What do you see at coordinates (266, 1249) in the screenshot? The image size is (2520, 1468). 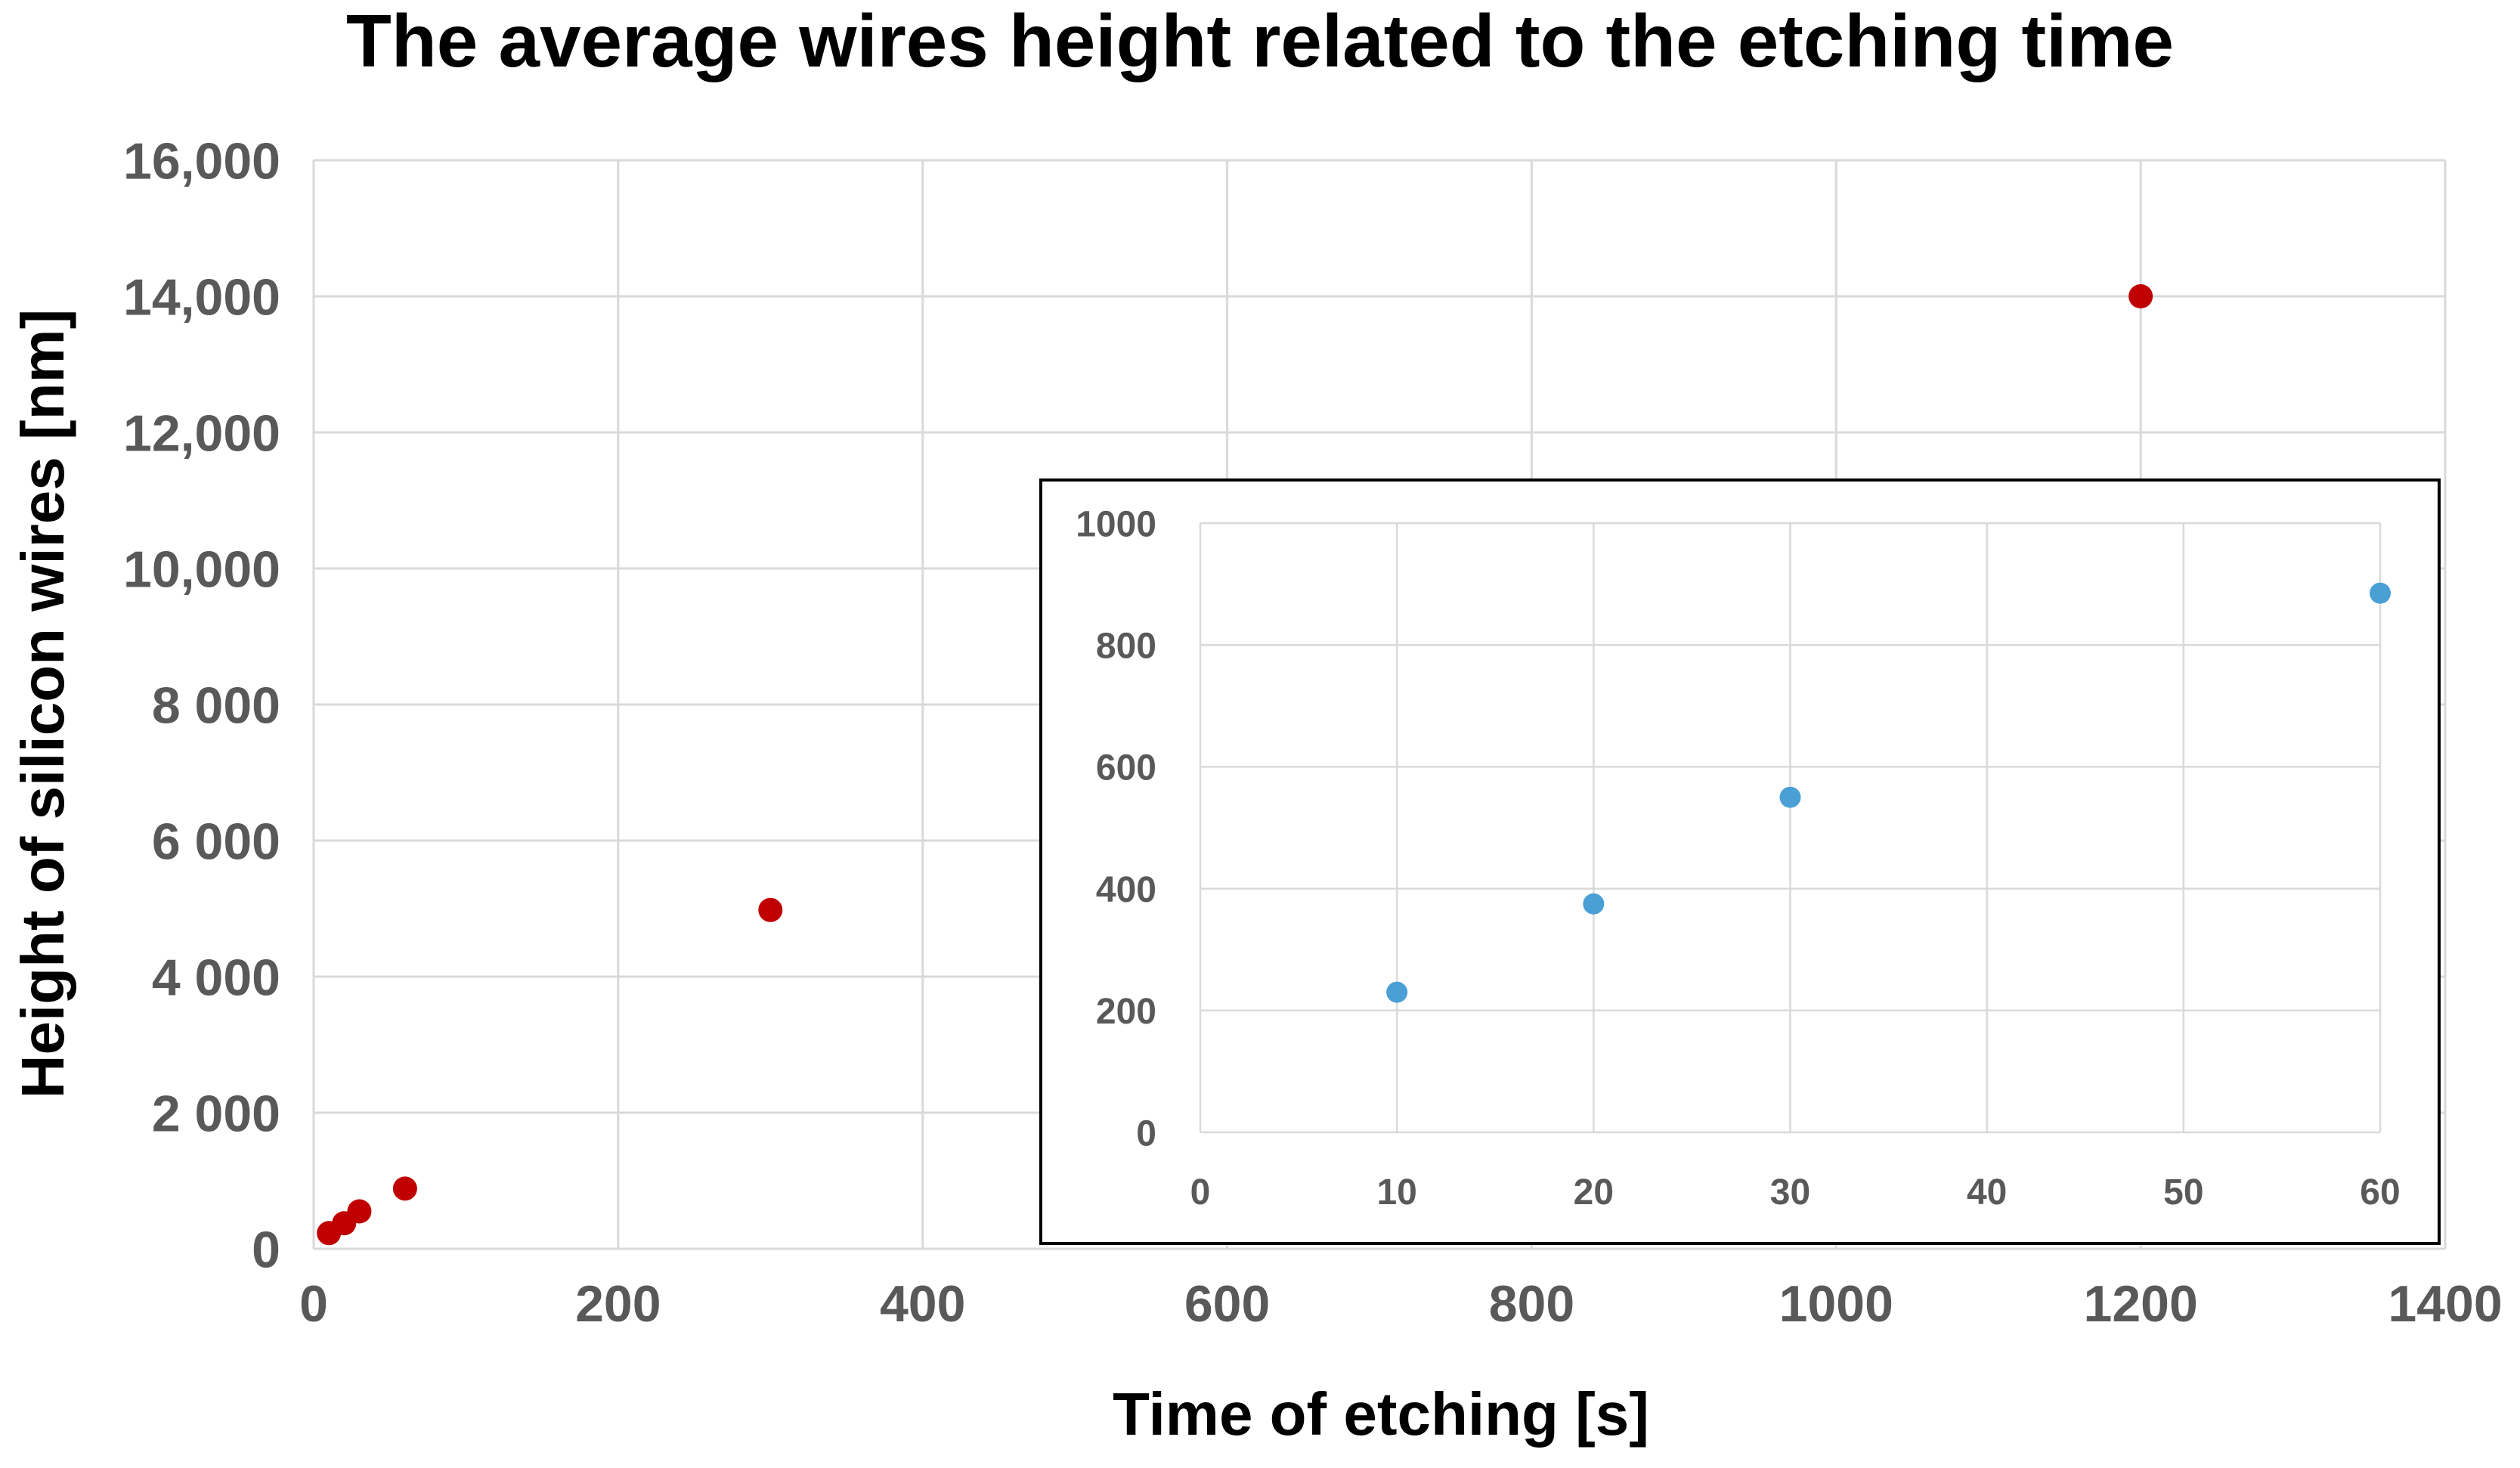 I see `main-y-tick-label: 0` at bounding box center [266, 1249].